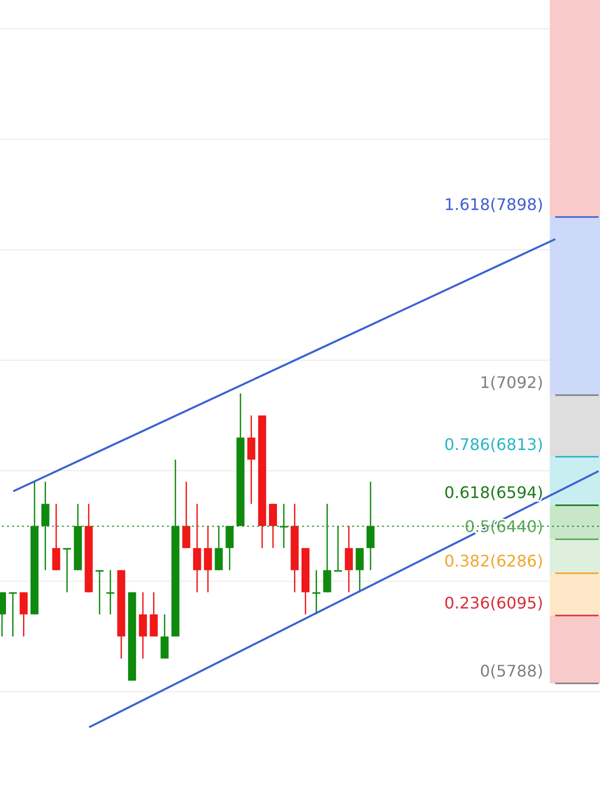 This screenshot has height=800, width=600. What do you see at coordinates (512, 670) in the screenshot?
I see `ref-line-label: 0(5788)` at bounding box center [512, 670].